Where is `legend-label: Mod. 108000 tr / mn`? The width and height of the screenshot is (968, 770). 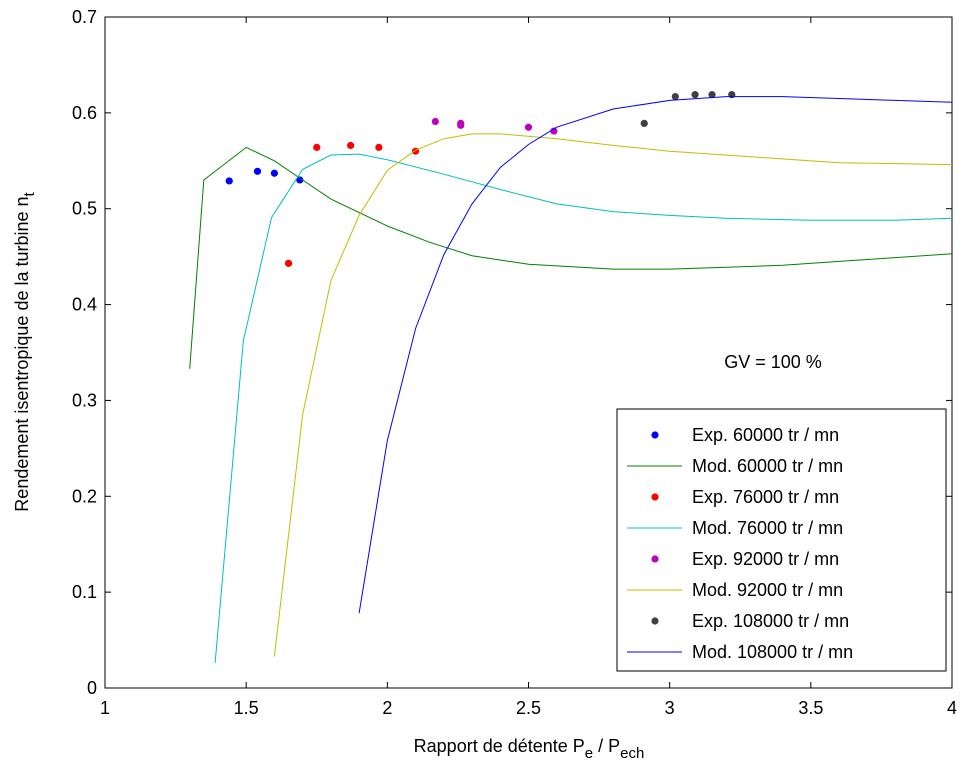 legend-label: Mod. 108000 tr / mn is located at coordinates (772, 652).